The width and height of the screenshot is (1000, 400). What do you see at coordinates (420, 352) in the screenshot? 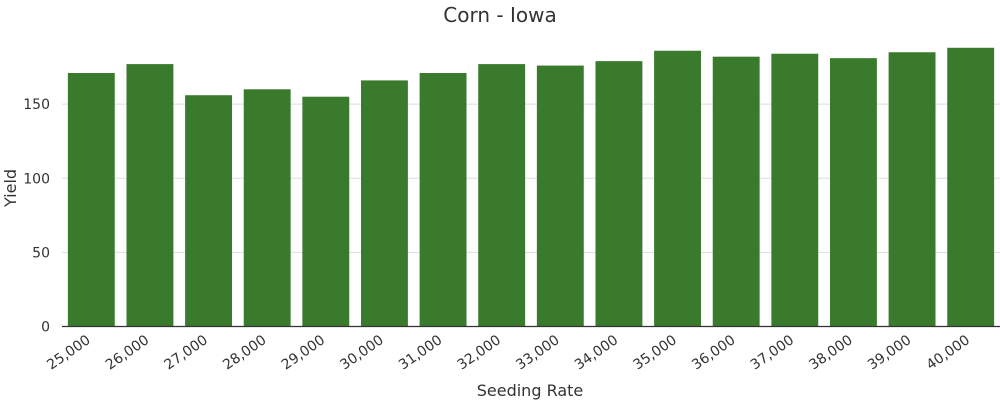
I see `x-tick-label: 31,000` at bounding box center [420, 352].